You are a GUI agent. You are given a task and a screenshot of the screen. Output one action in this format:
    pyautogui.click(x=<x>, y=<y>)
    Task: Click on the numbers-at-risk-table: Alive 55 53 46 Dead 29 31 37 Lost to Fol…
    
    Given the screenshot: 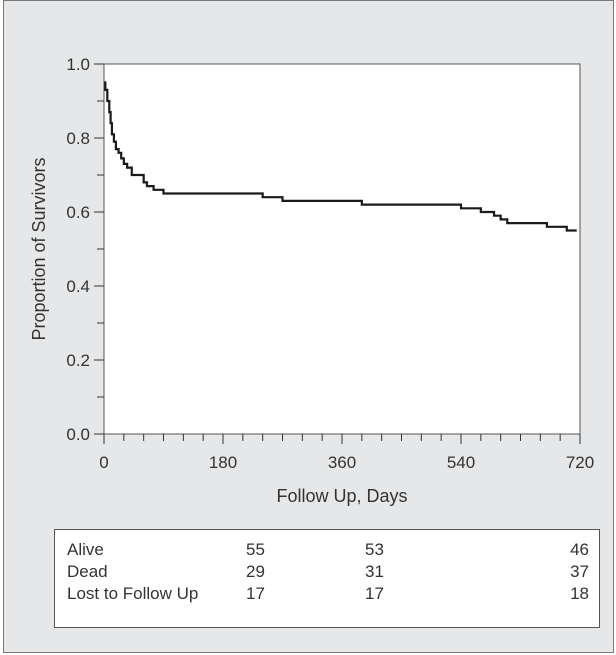 What is the action you would take?
    pyautogui.click(x=327, y=578)
    